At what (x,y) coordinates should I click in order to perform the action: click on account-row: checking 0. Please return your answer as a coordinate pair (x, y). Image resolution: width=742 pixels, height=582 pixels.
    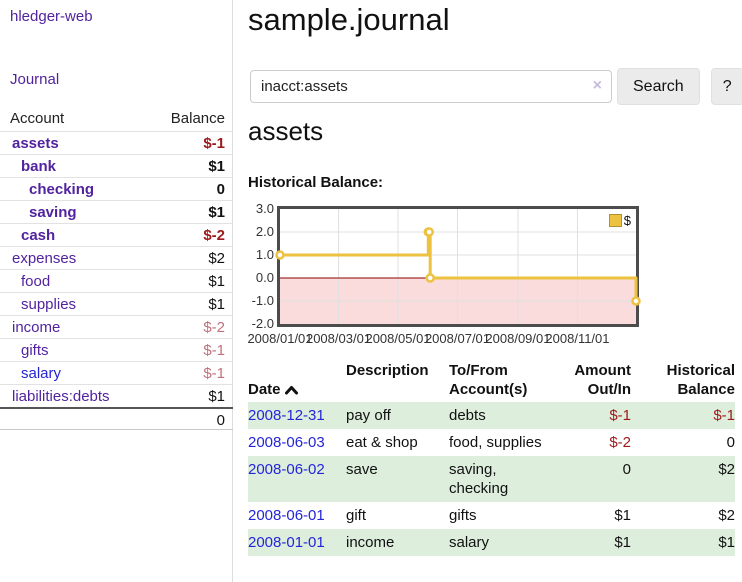
    Looking at the image, I should click on (116, 188).